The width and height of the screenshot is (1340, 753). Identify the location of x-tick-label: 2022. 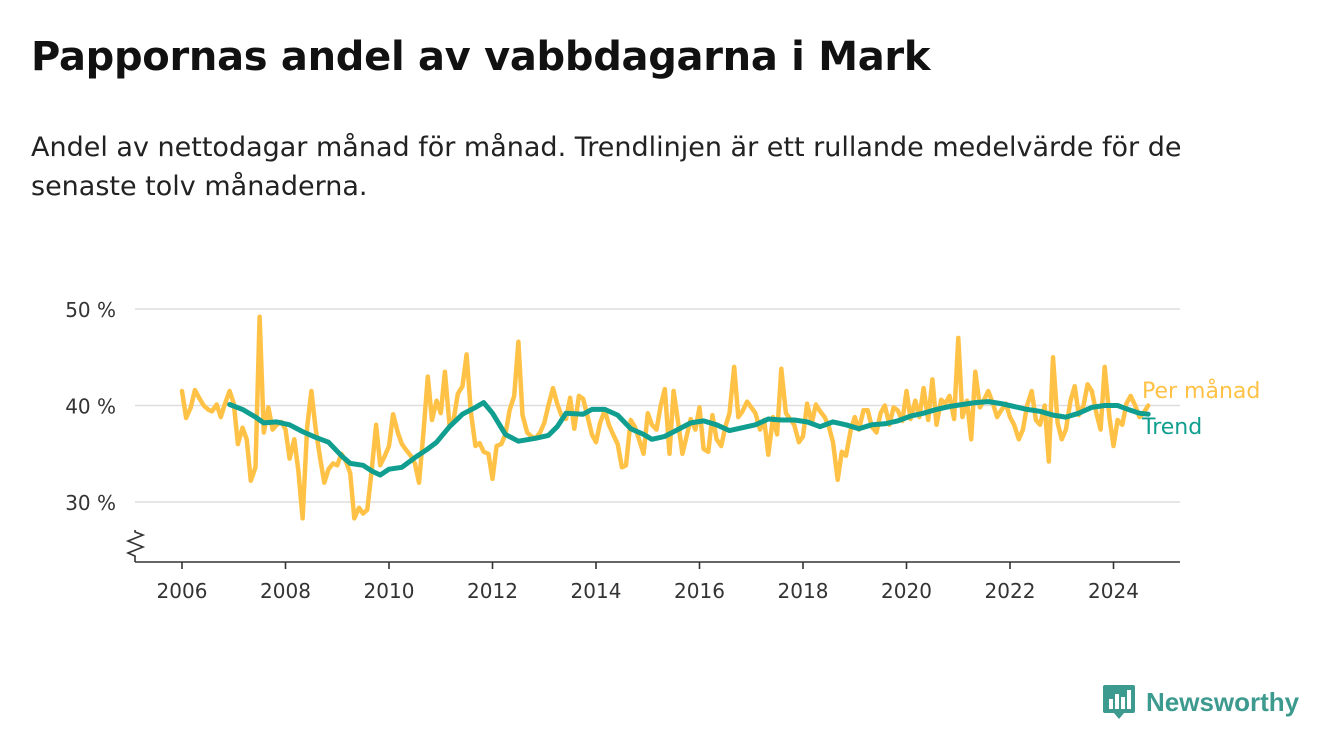
(1010, 591).